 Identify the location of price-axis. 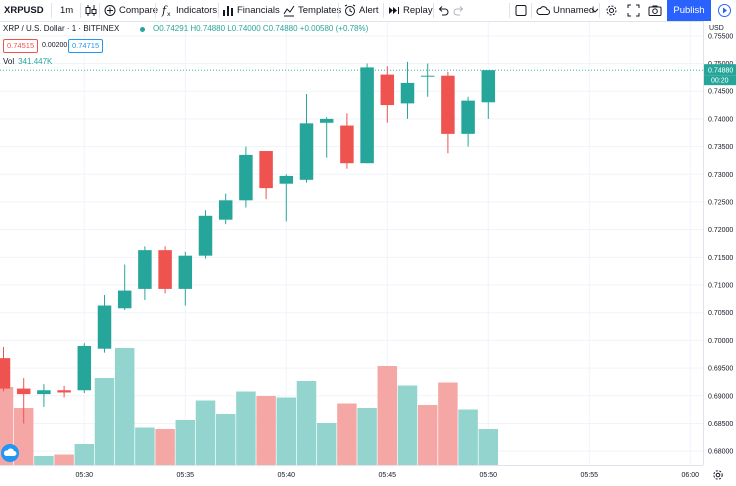
(719, 243).